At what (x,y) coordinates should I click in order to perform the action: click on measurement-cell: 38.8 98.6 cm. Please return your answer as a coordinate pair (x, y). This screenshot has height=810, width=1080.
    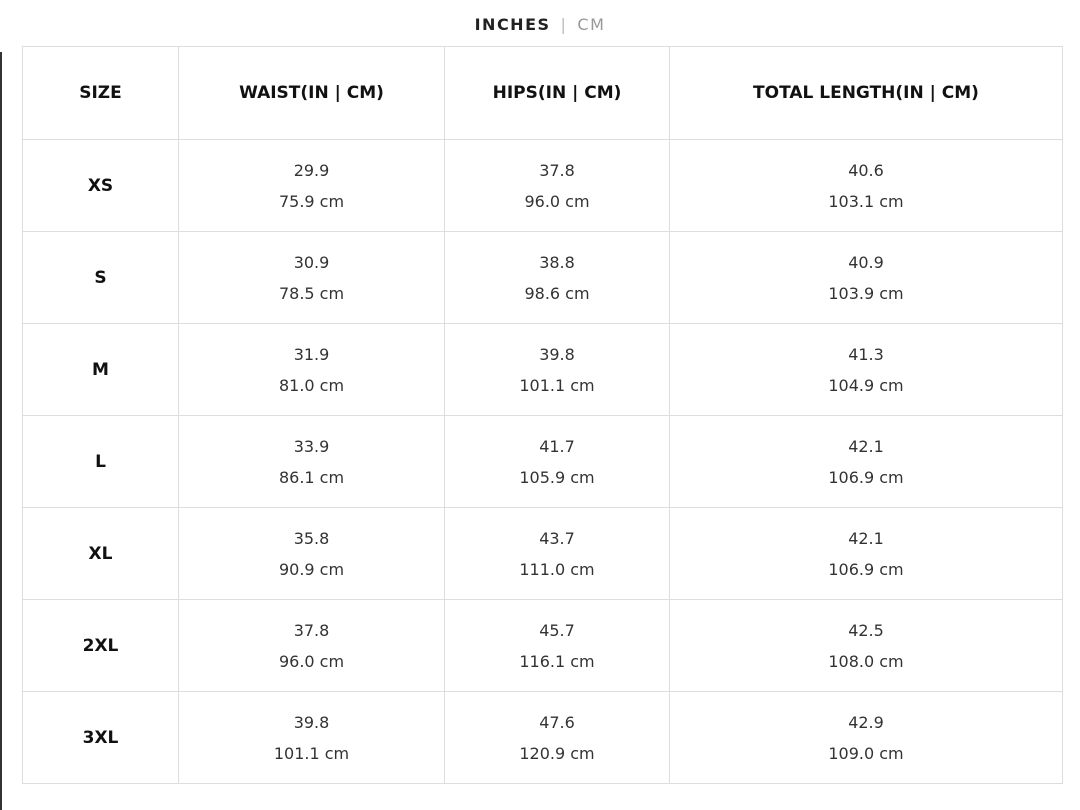
    Looking at the image, I should click on (557, 277).